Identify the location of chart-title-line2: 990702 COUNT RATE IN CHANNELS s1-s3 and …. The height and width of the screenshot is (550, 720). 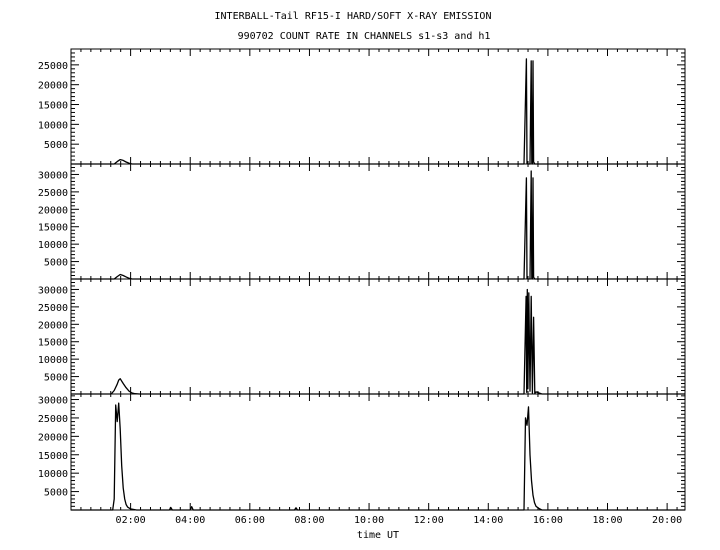
(364, 36).